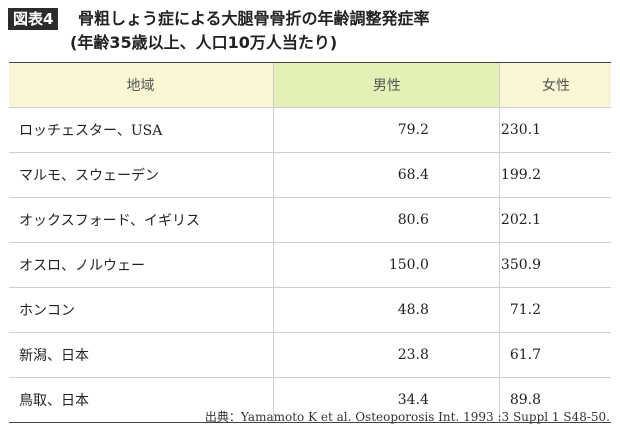 The image size is (620, 434). I want to click on cell-region: ロッチェスター、USA, so click(141, 130).